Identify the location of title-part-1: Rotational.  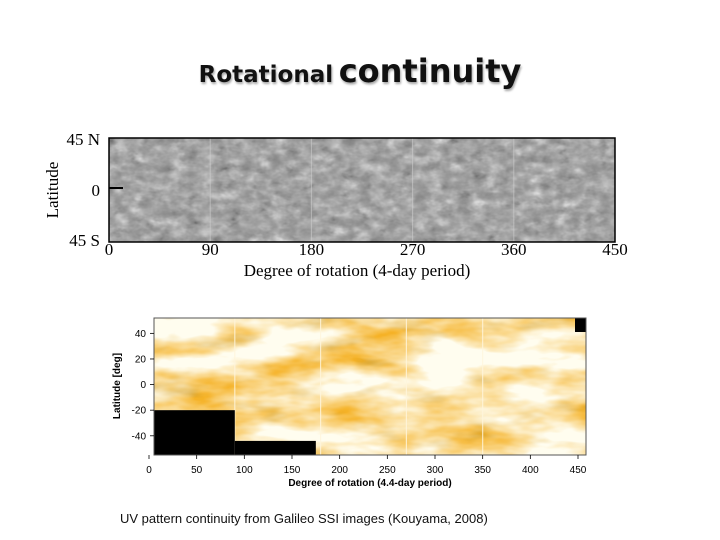
(266, 75).